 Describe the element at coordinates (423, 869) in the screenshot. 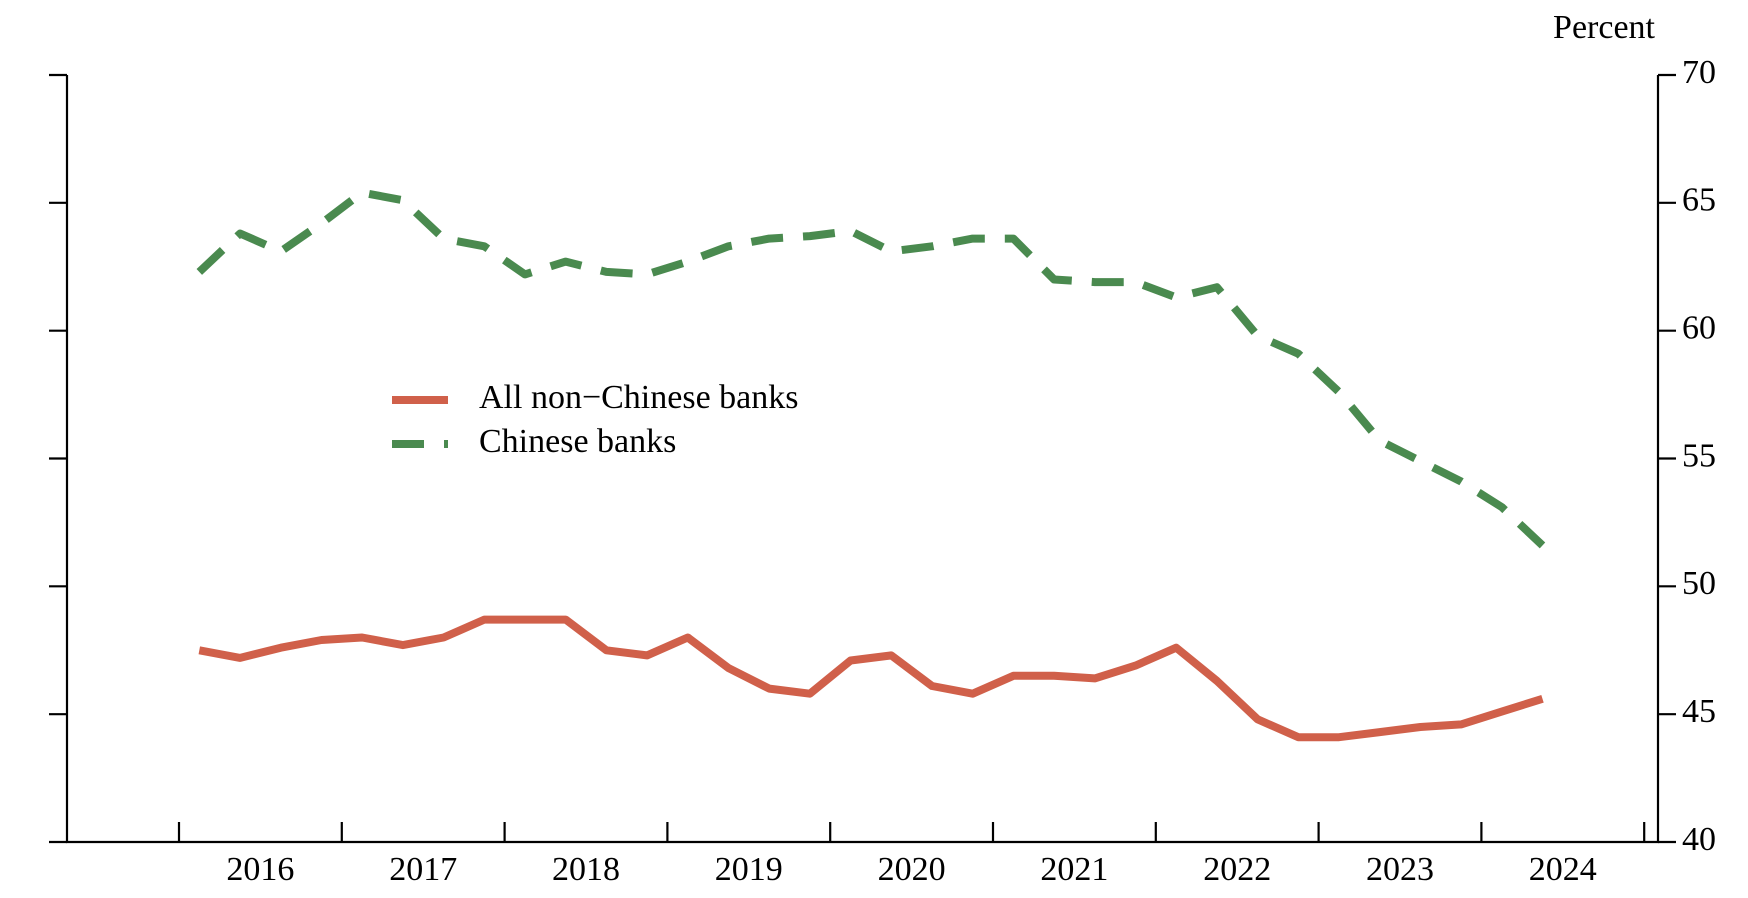

I see `x-tick-label: 2017` at that location.